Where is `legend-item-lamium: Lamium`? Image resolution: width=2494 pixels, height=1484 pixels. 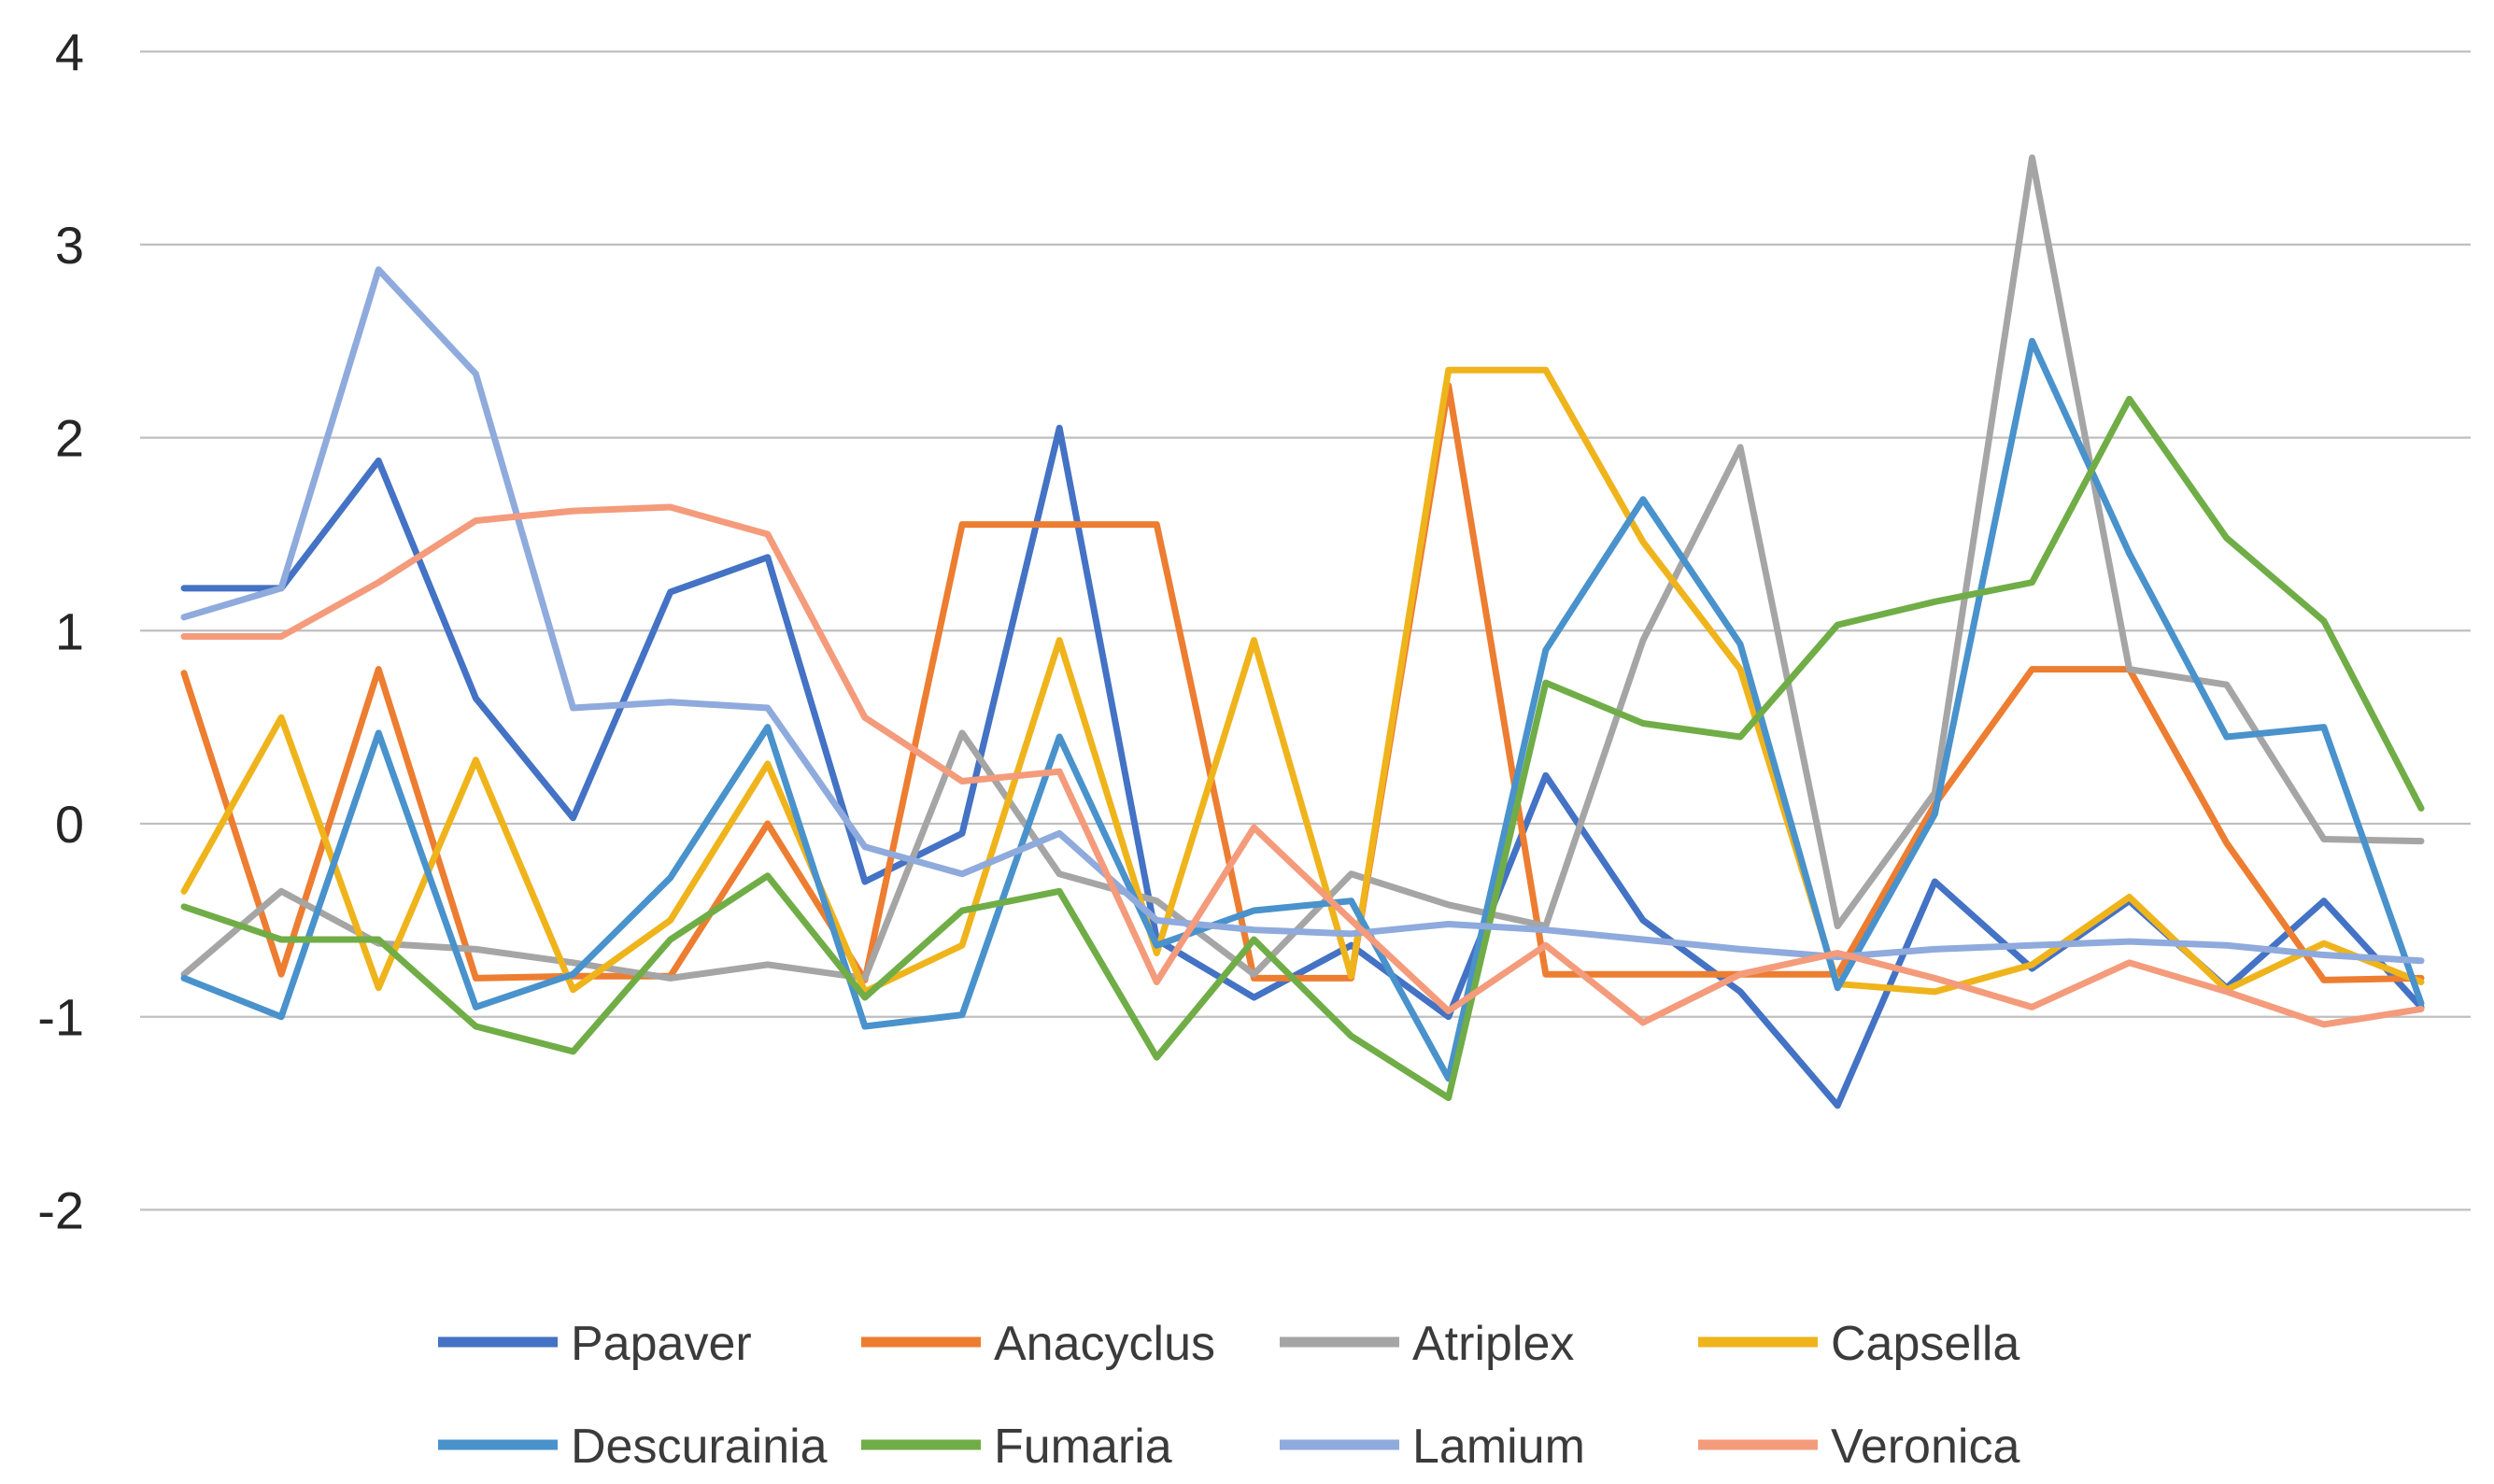
legend-item-lamium: Lamium is located at coordinates (1432, 1447).